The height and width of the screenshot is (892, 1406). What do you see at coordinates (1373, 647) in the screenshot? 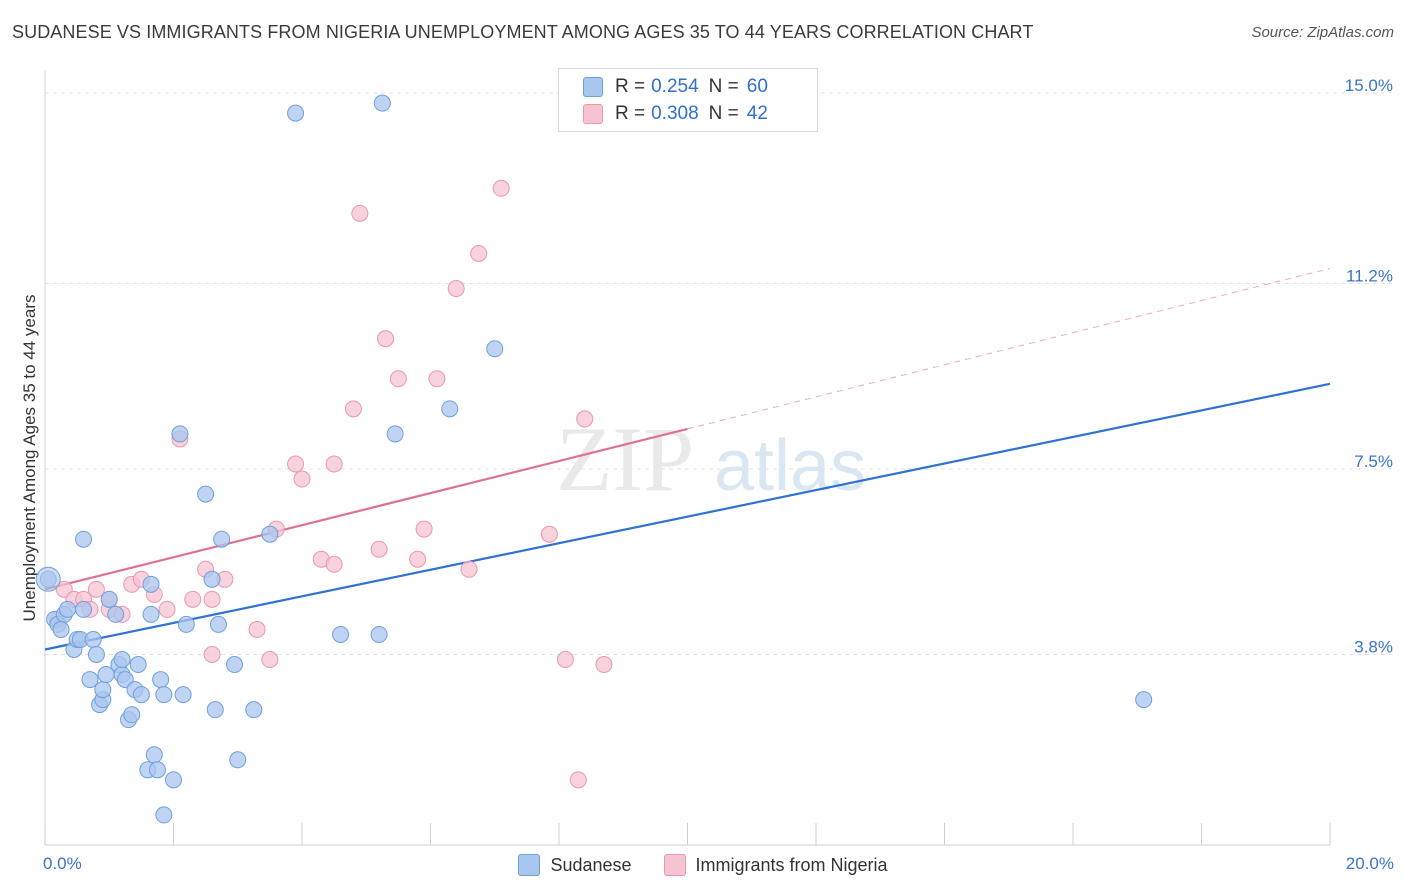
I see `y-tick-label: 3.8%` at bounding box center [1373, 647].